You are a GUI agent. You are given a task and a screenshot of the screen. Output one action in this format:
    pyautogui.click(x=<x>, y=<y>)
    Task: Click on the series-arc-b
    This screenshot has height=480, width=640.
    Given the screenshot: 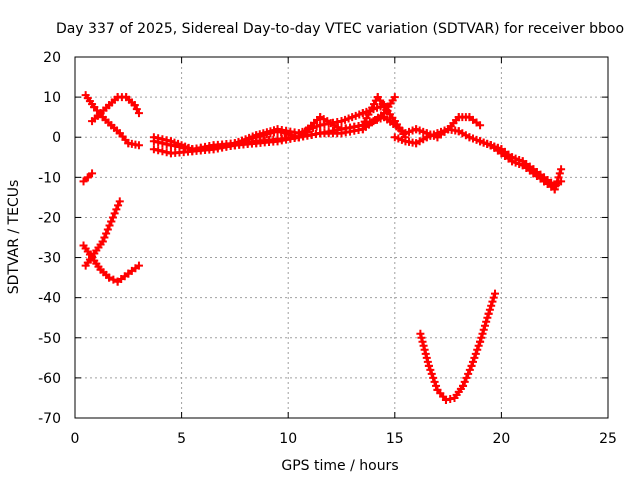 What is the action you would take?
    pyautogui.click(x=115, y=109)
    